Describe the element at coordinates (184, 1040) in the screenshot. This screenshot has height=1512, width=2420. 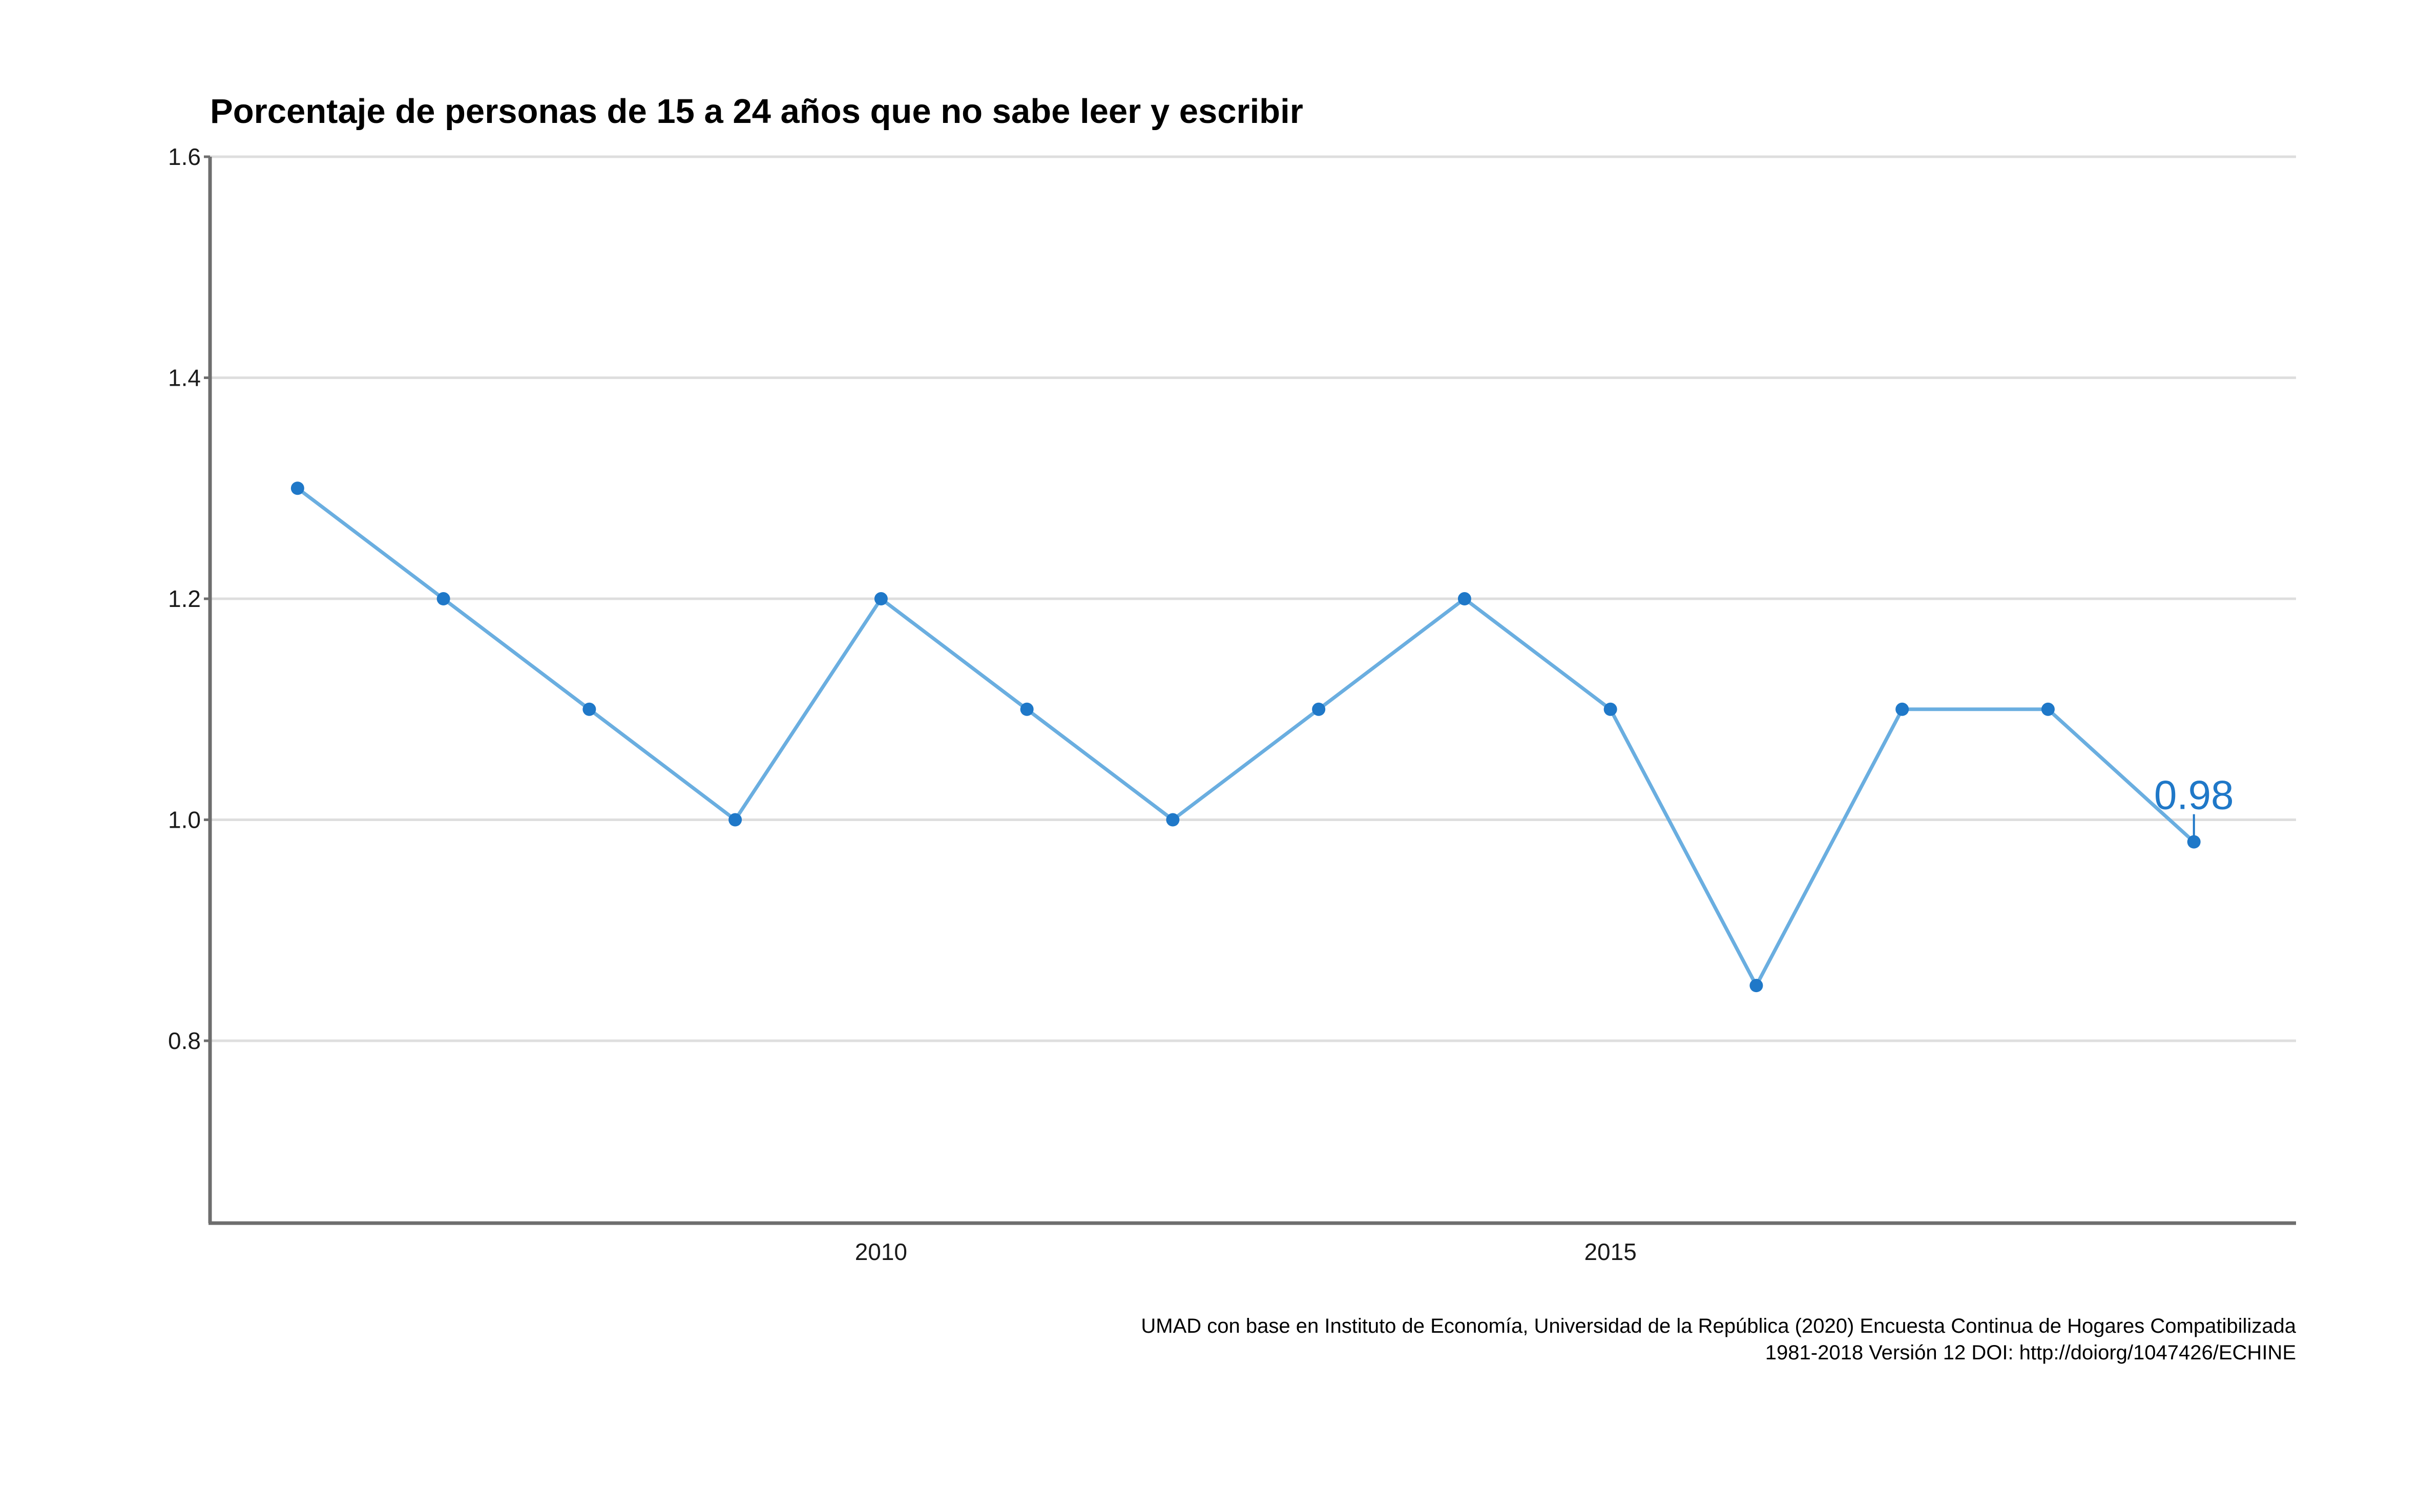
I see `y-tick-label: 0.8` at that location.